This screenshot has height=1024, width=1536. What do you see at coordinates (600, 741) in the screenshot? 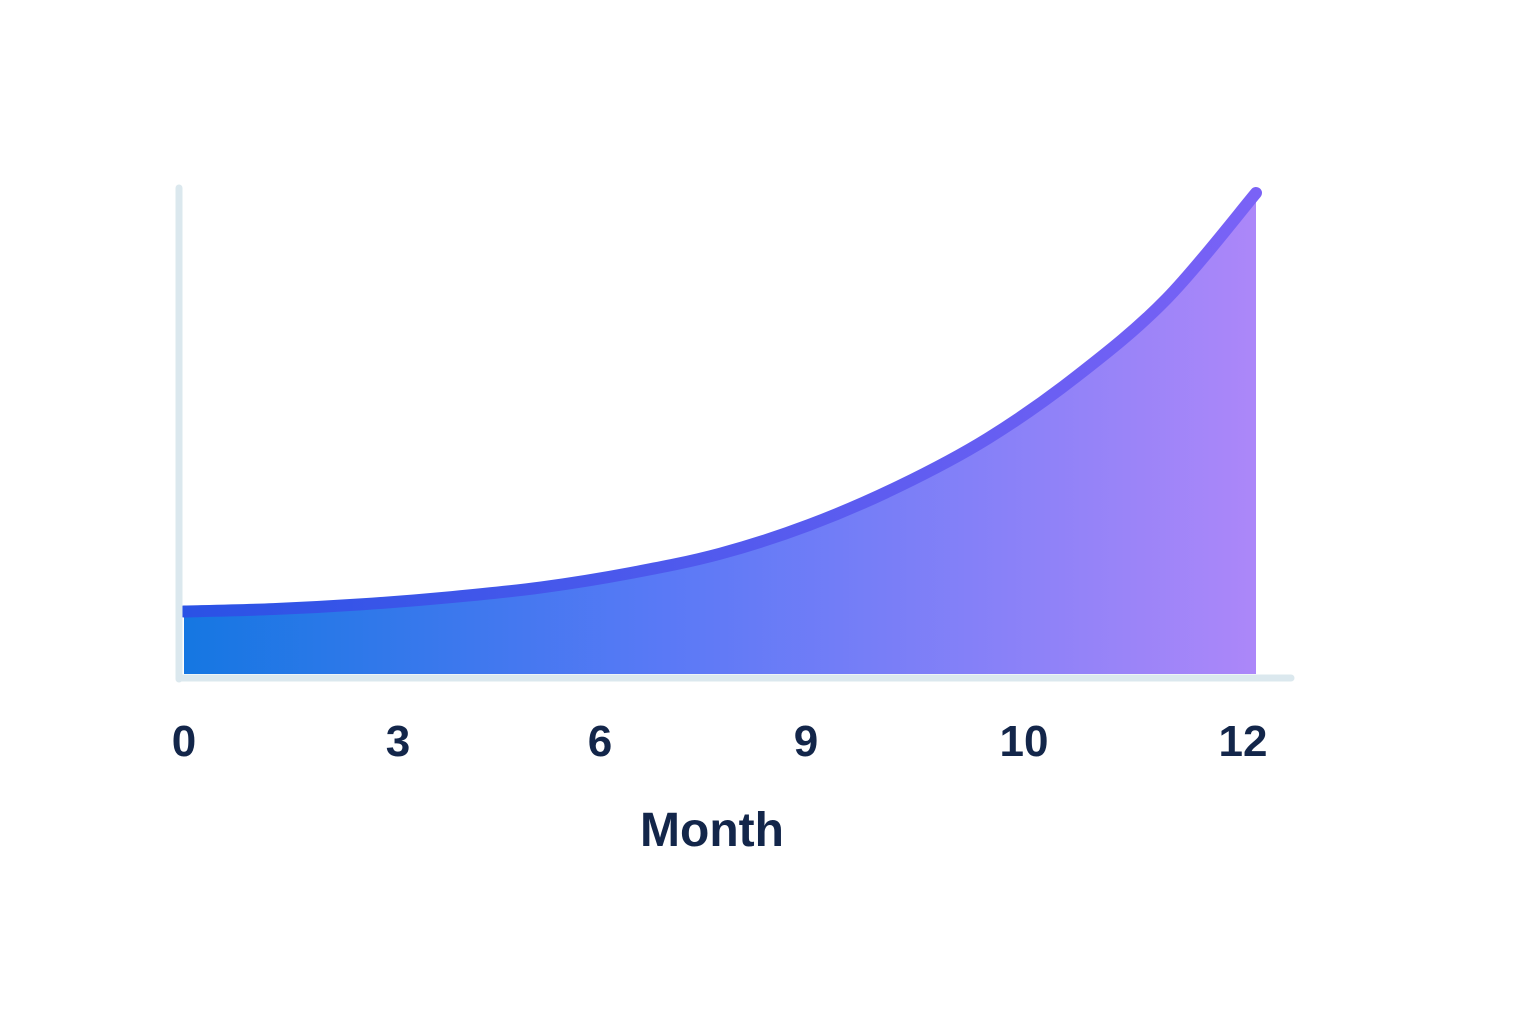
I see `x-tick-label: 6` at bounding box center [600, 741].